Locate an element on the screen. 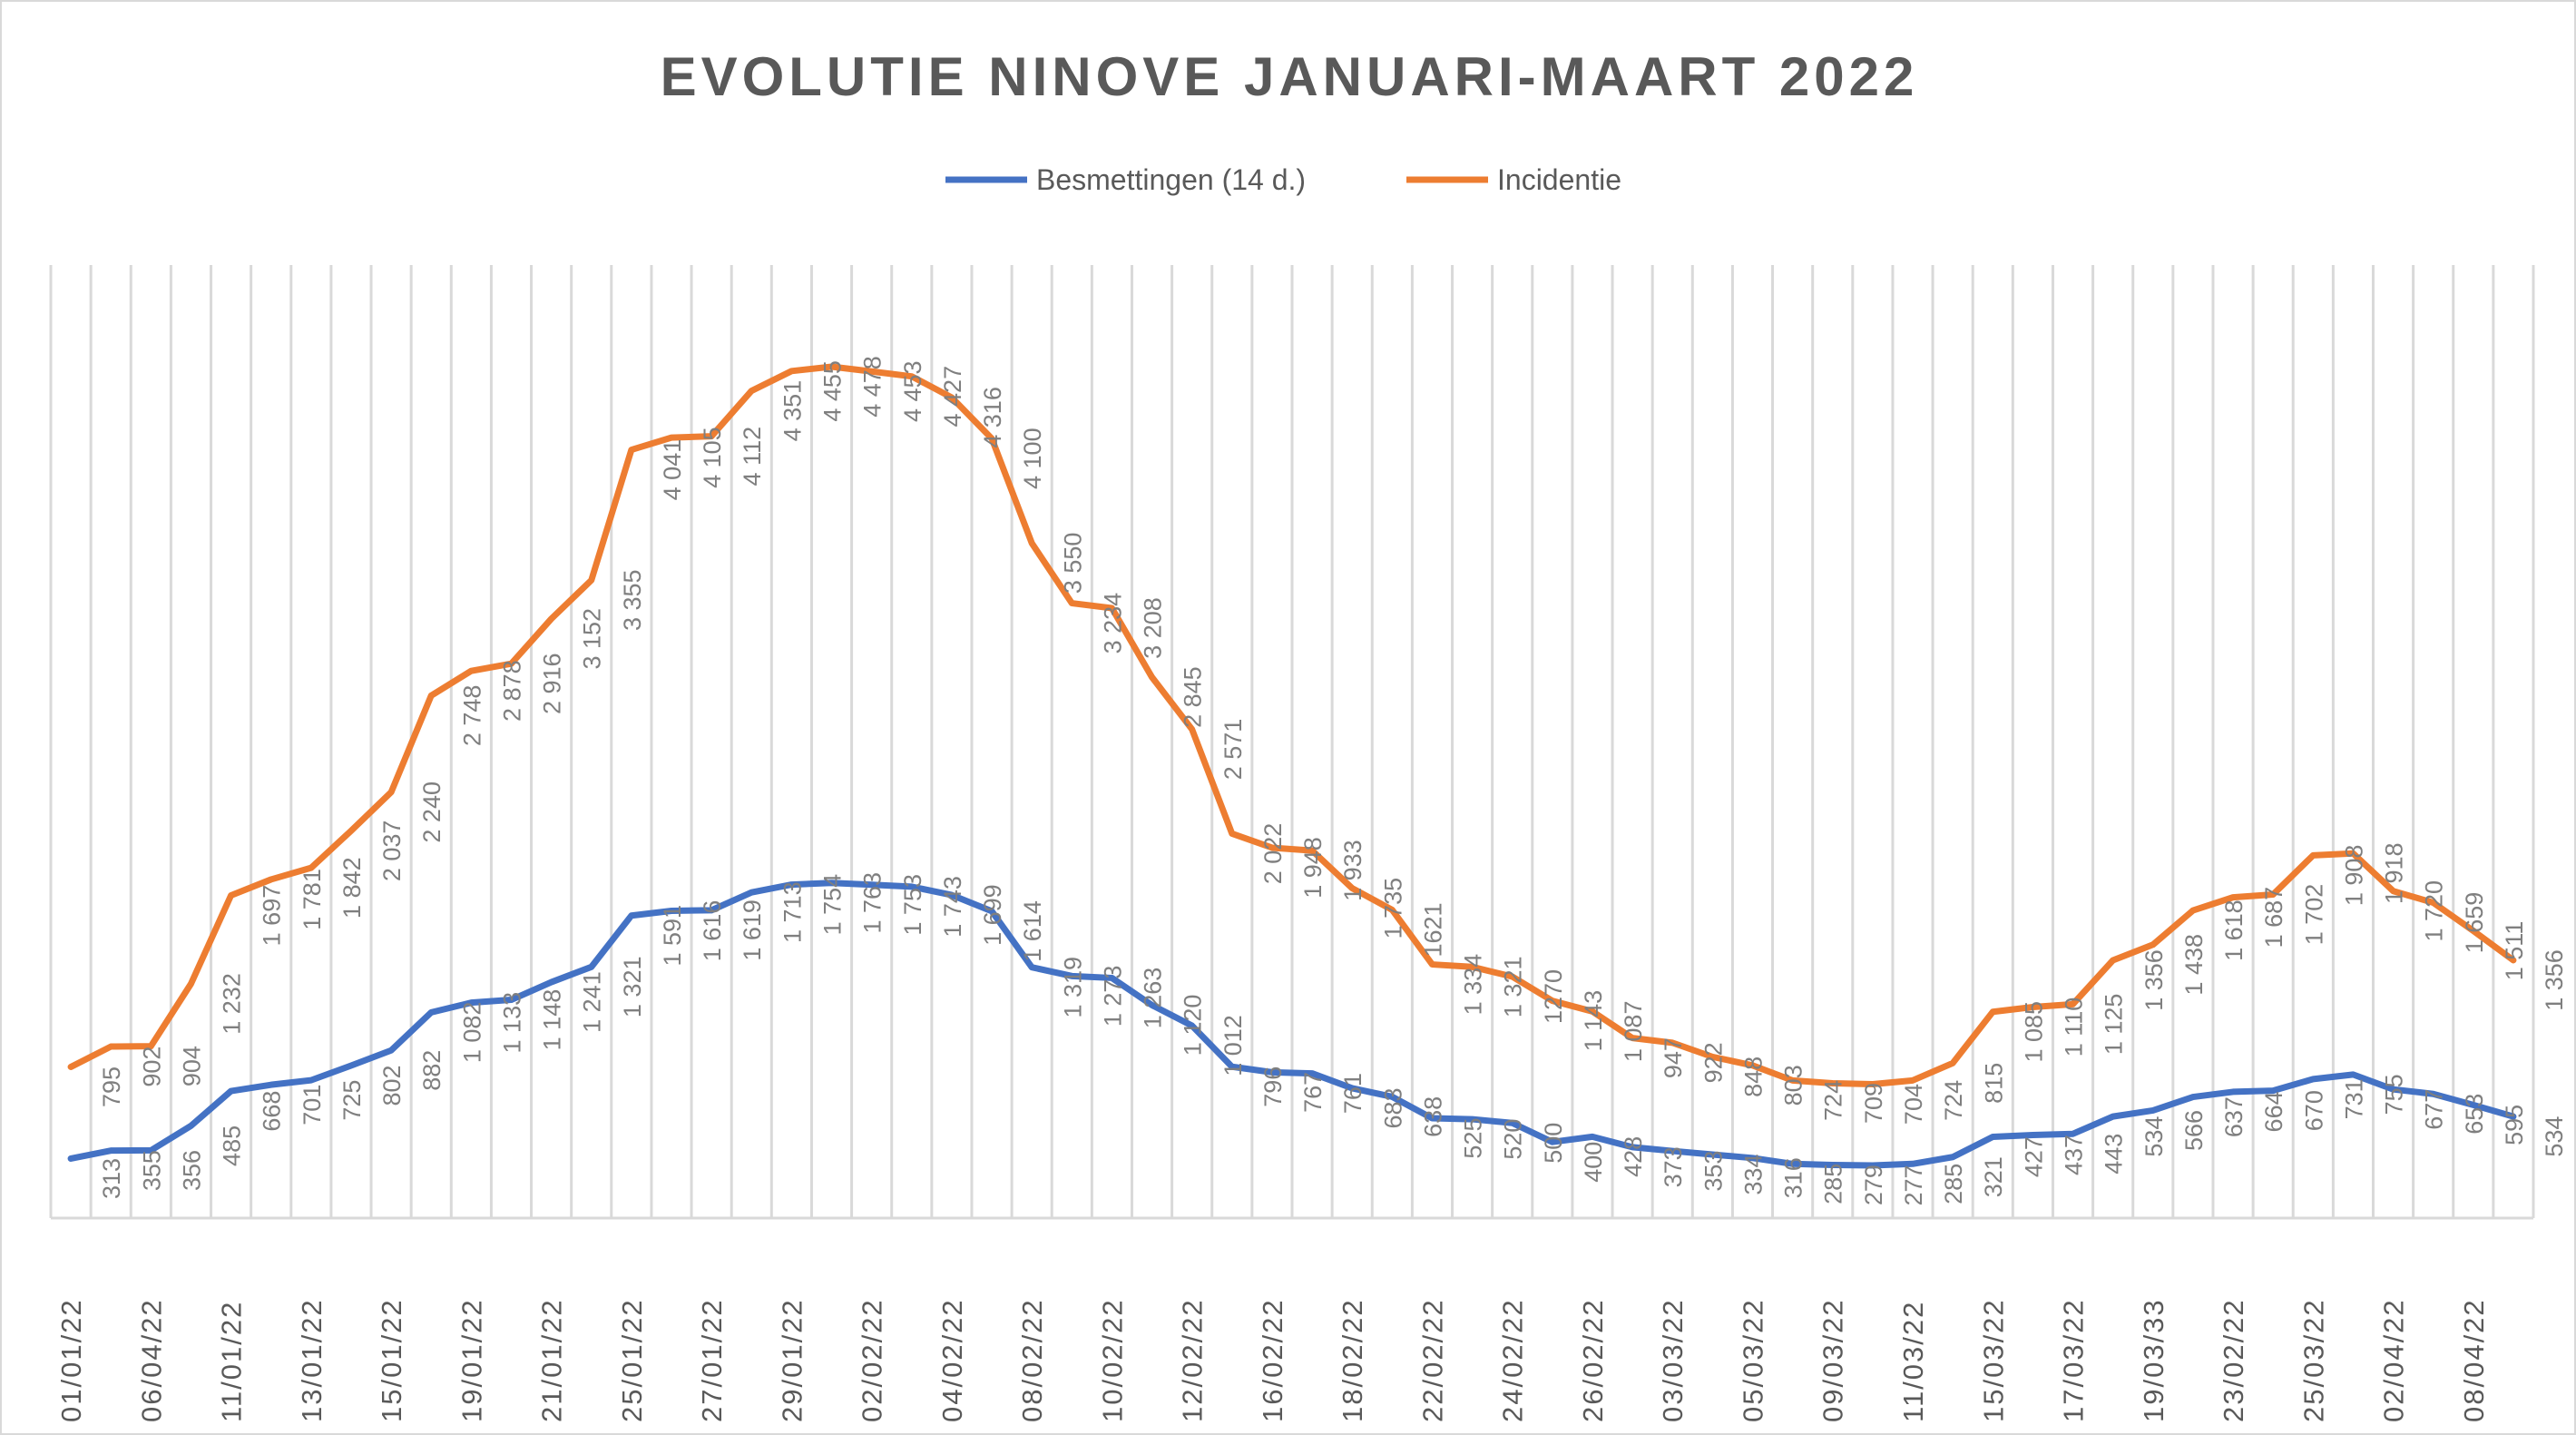  data-label: 677 is located at coordinates (2434, 1109).